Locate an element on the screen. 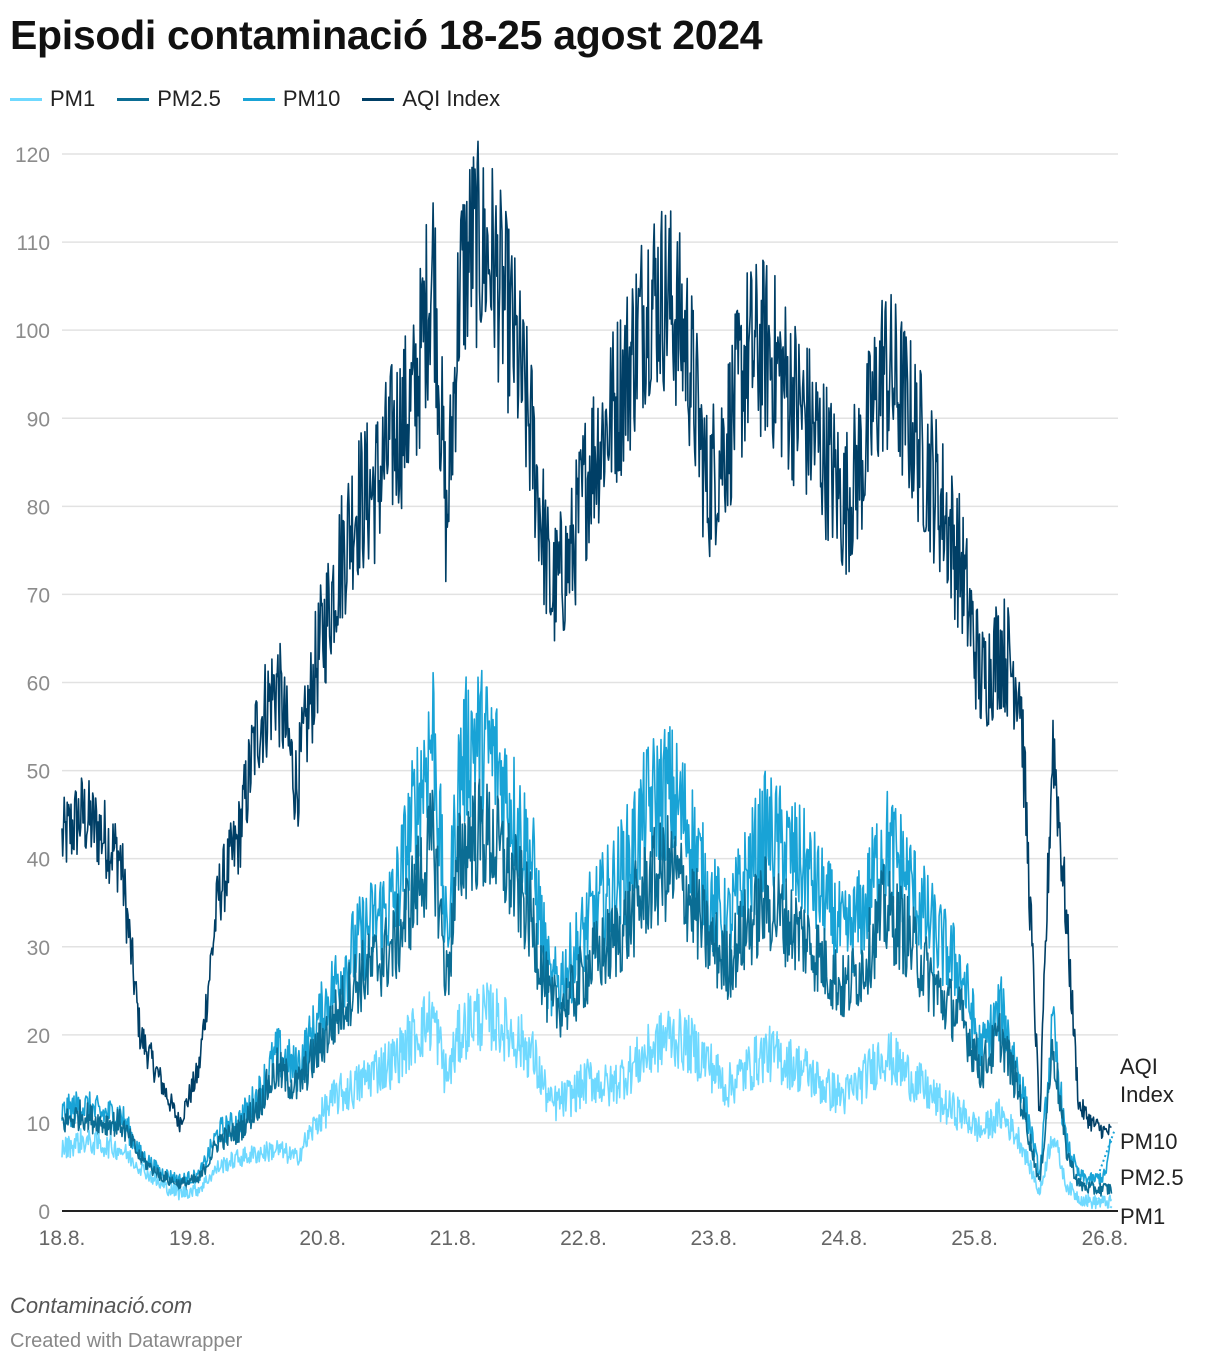 This screenshot has width=1220, height=1364. y-tick-label-70: 70 is located at coordinates (38, 595).